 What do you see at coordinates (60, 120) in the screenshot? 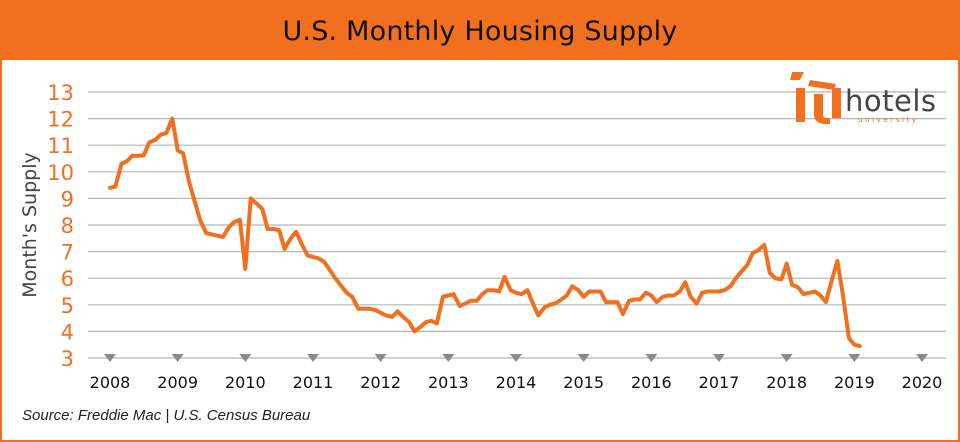
I see `y-tick-label-12: 12` at bounding box center [60, 120].